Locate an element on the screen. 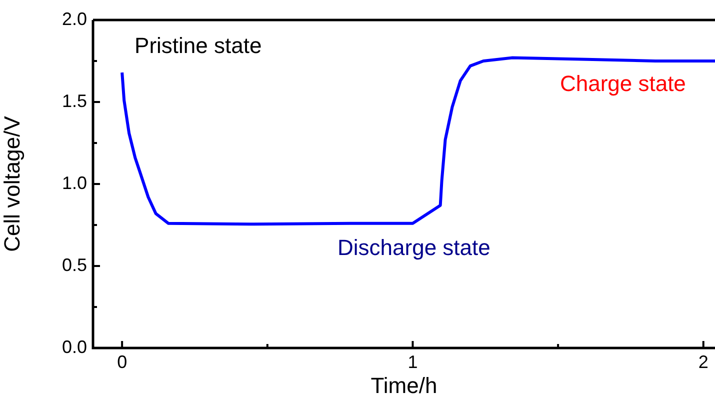 The width and height of the screenshot is (715, 400). x-tick-label: 1 is located at coordinates (413, 362).